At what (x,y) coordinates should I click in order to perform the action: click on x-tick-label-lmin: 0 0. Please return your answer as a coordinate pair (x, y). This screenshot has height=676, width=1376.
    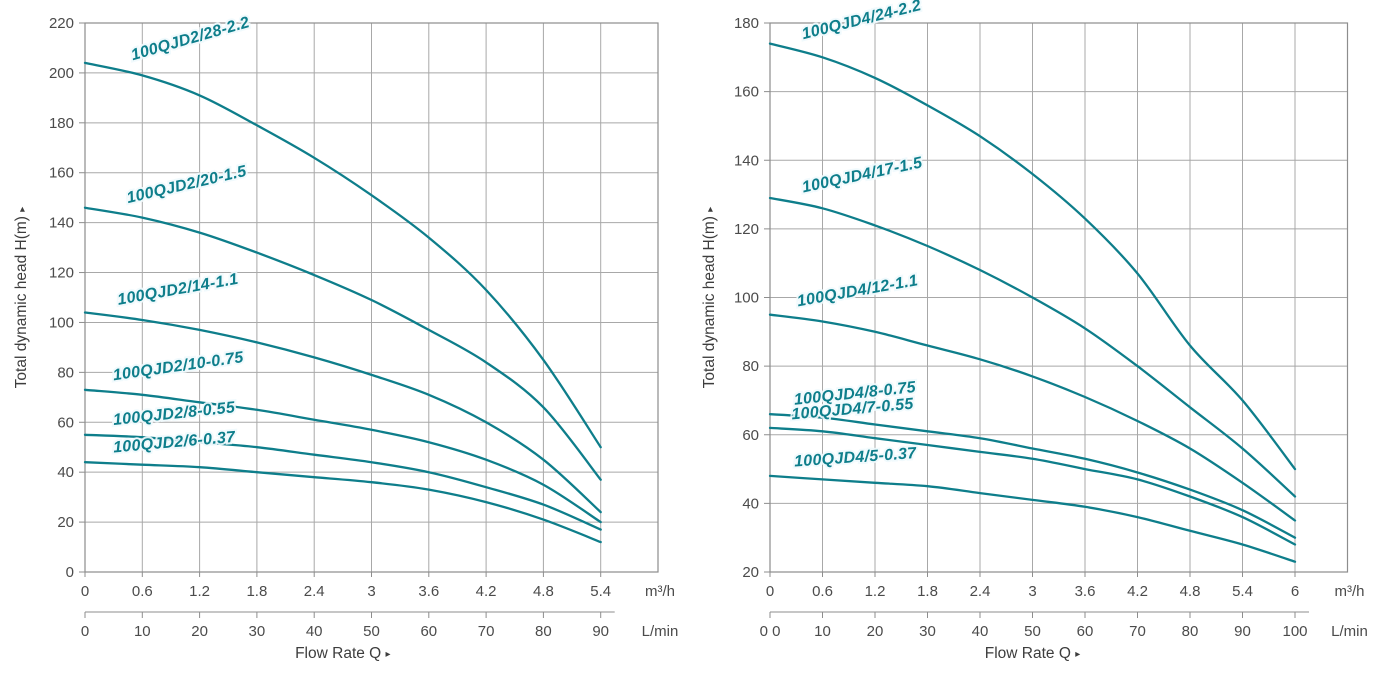
    Looking at the image, I should click on (770, 631).